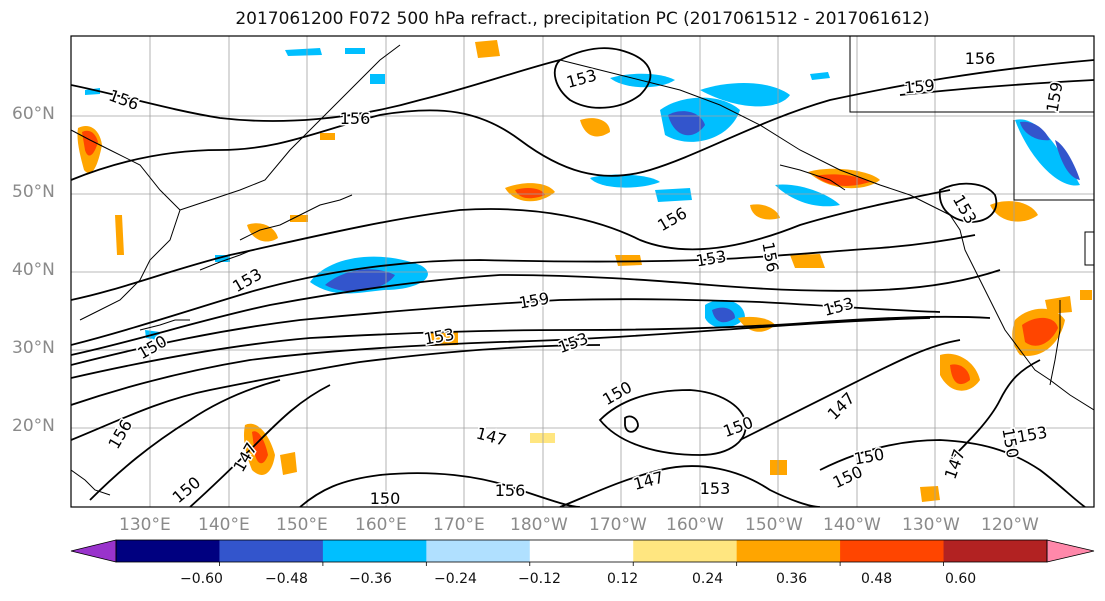 The image size is (1105, 601). What do you see at coordinates (33, 270) in the screenshot?
I see `lat-label-40n: 40°N` at bounding box center [33, 270].